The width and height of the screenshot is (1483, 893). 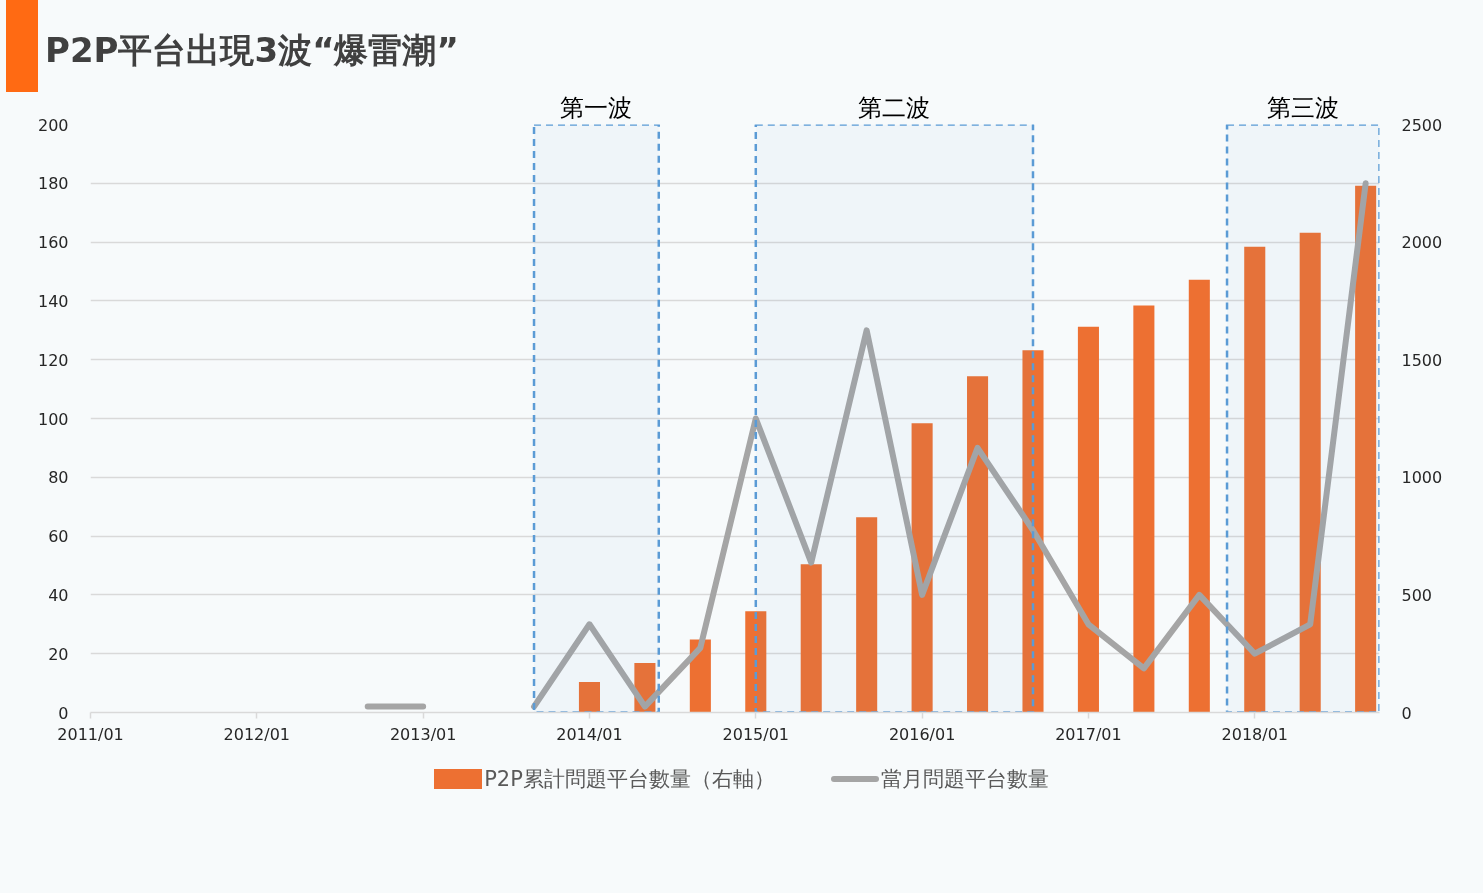 I want to click on band-label: 第二波, so click(x=894, y=107).